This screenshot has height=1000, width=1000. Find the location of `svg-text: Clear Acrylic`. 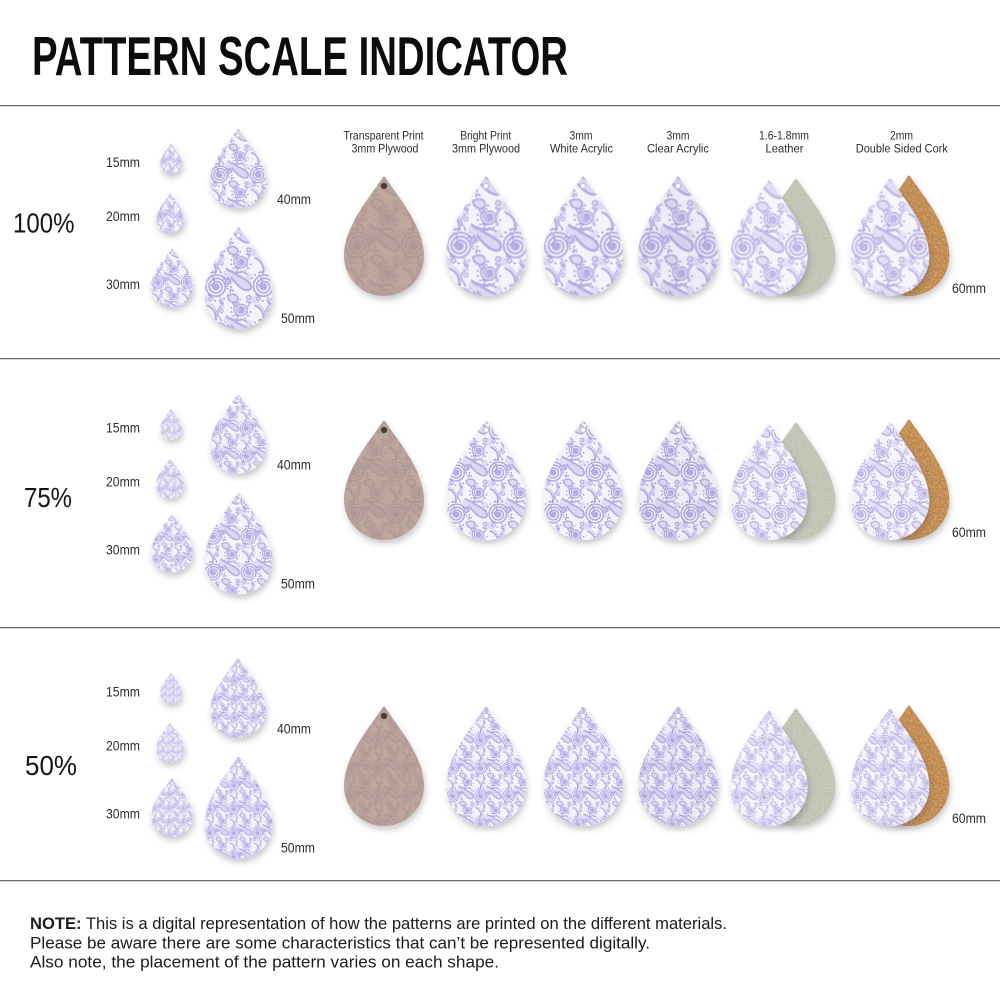

svg-text: Clear Acrylic is located at coordinates (678, 149).